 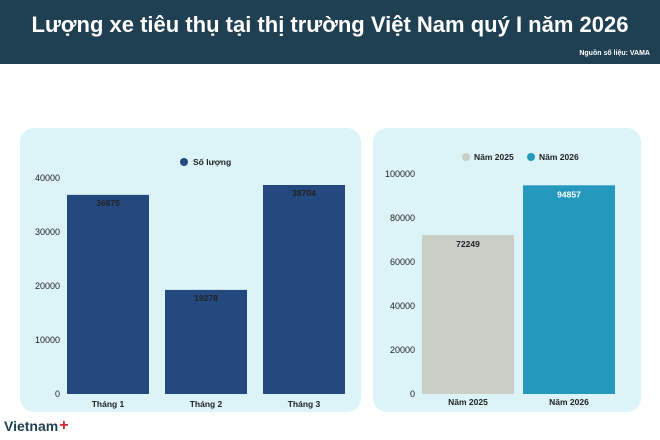 I want to click on source-note: Nguồn số liệu: VAMA, so click(x=614, y=53).